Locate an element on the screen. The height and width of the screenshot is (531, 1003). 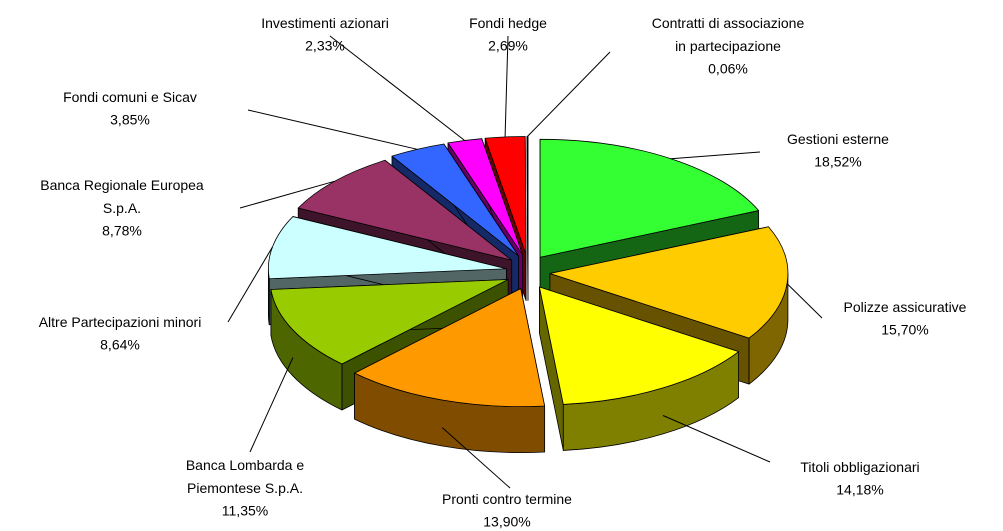
slice-label: Investimenti azionari is located at coordinates (325, 23).